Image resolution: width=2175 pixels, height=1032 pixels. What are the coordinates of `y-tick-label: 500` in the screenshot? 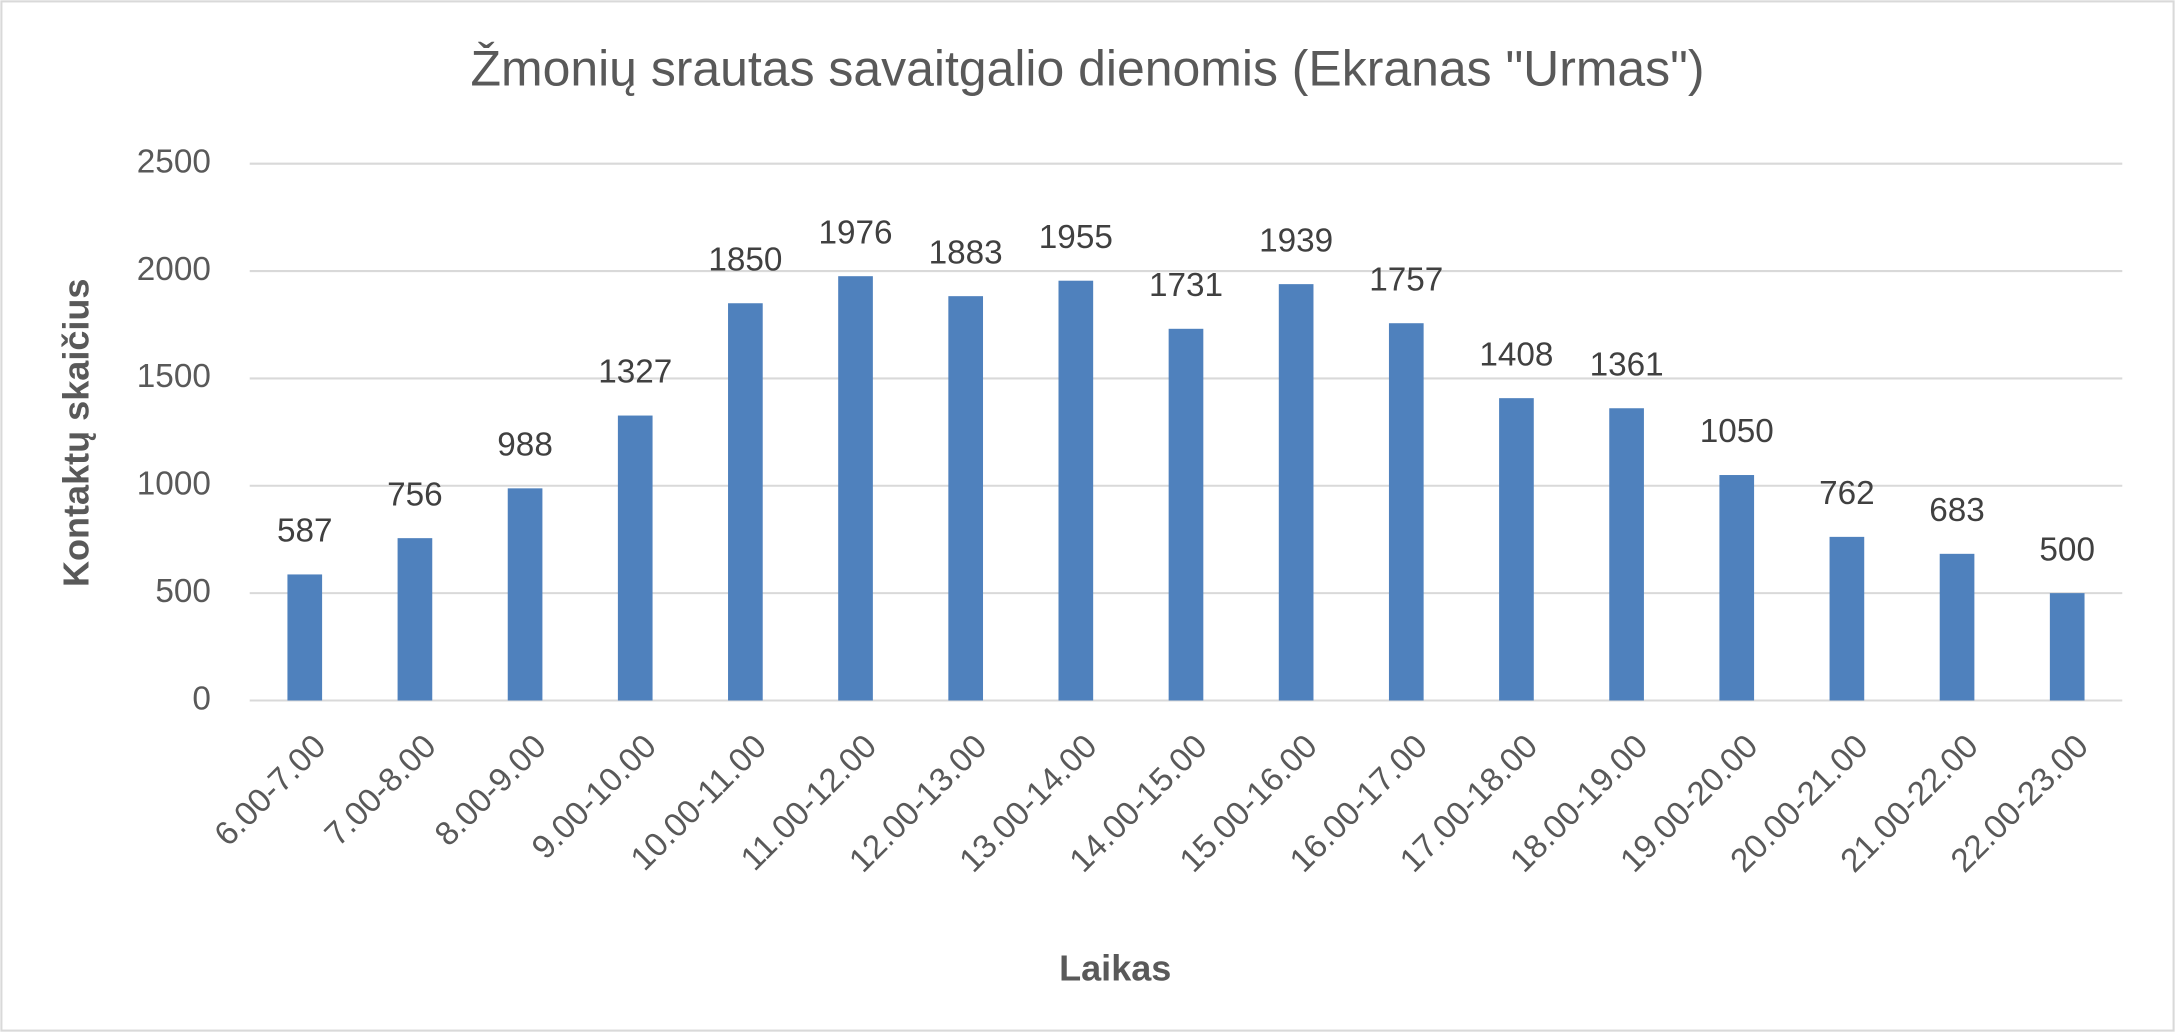 It's located at (183, 591).